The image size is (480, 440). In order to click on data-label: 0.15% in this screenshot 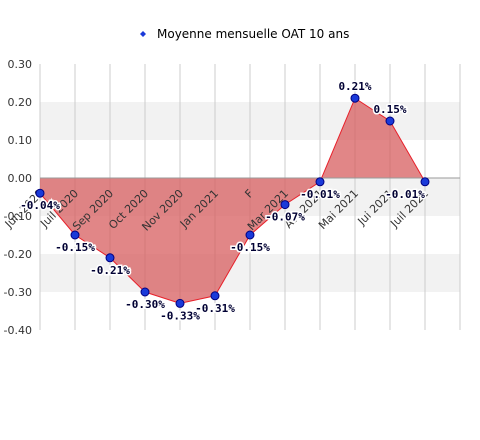, I will do `click(389, 109)`.